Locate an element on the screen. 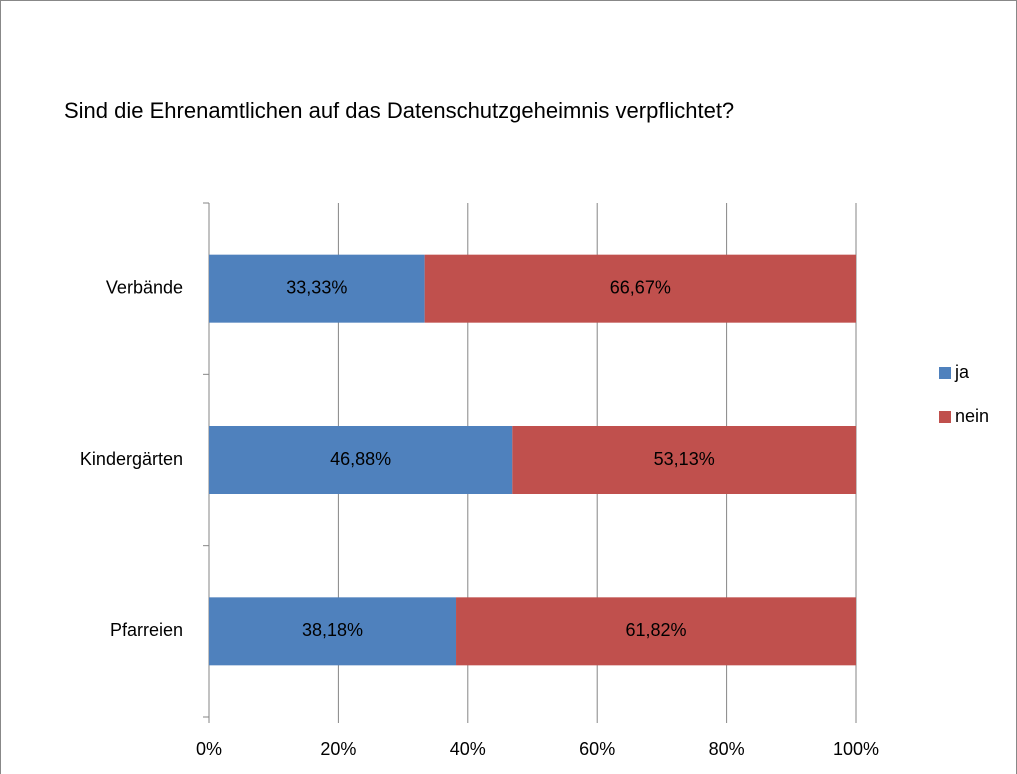 The width and height of the screenshot is (1017, 774). x-tick-label: 20% is located at coordinates (338, 749).